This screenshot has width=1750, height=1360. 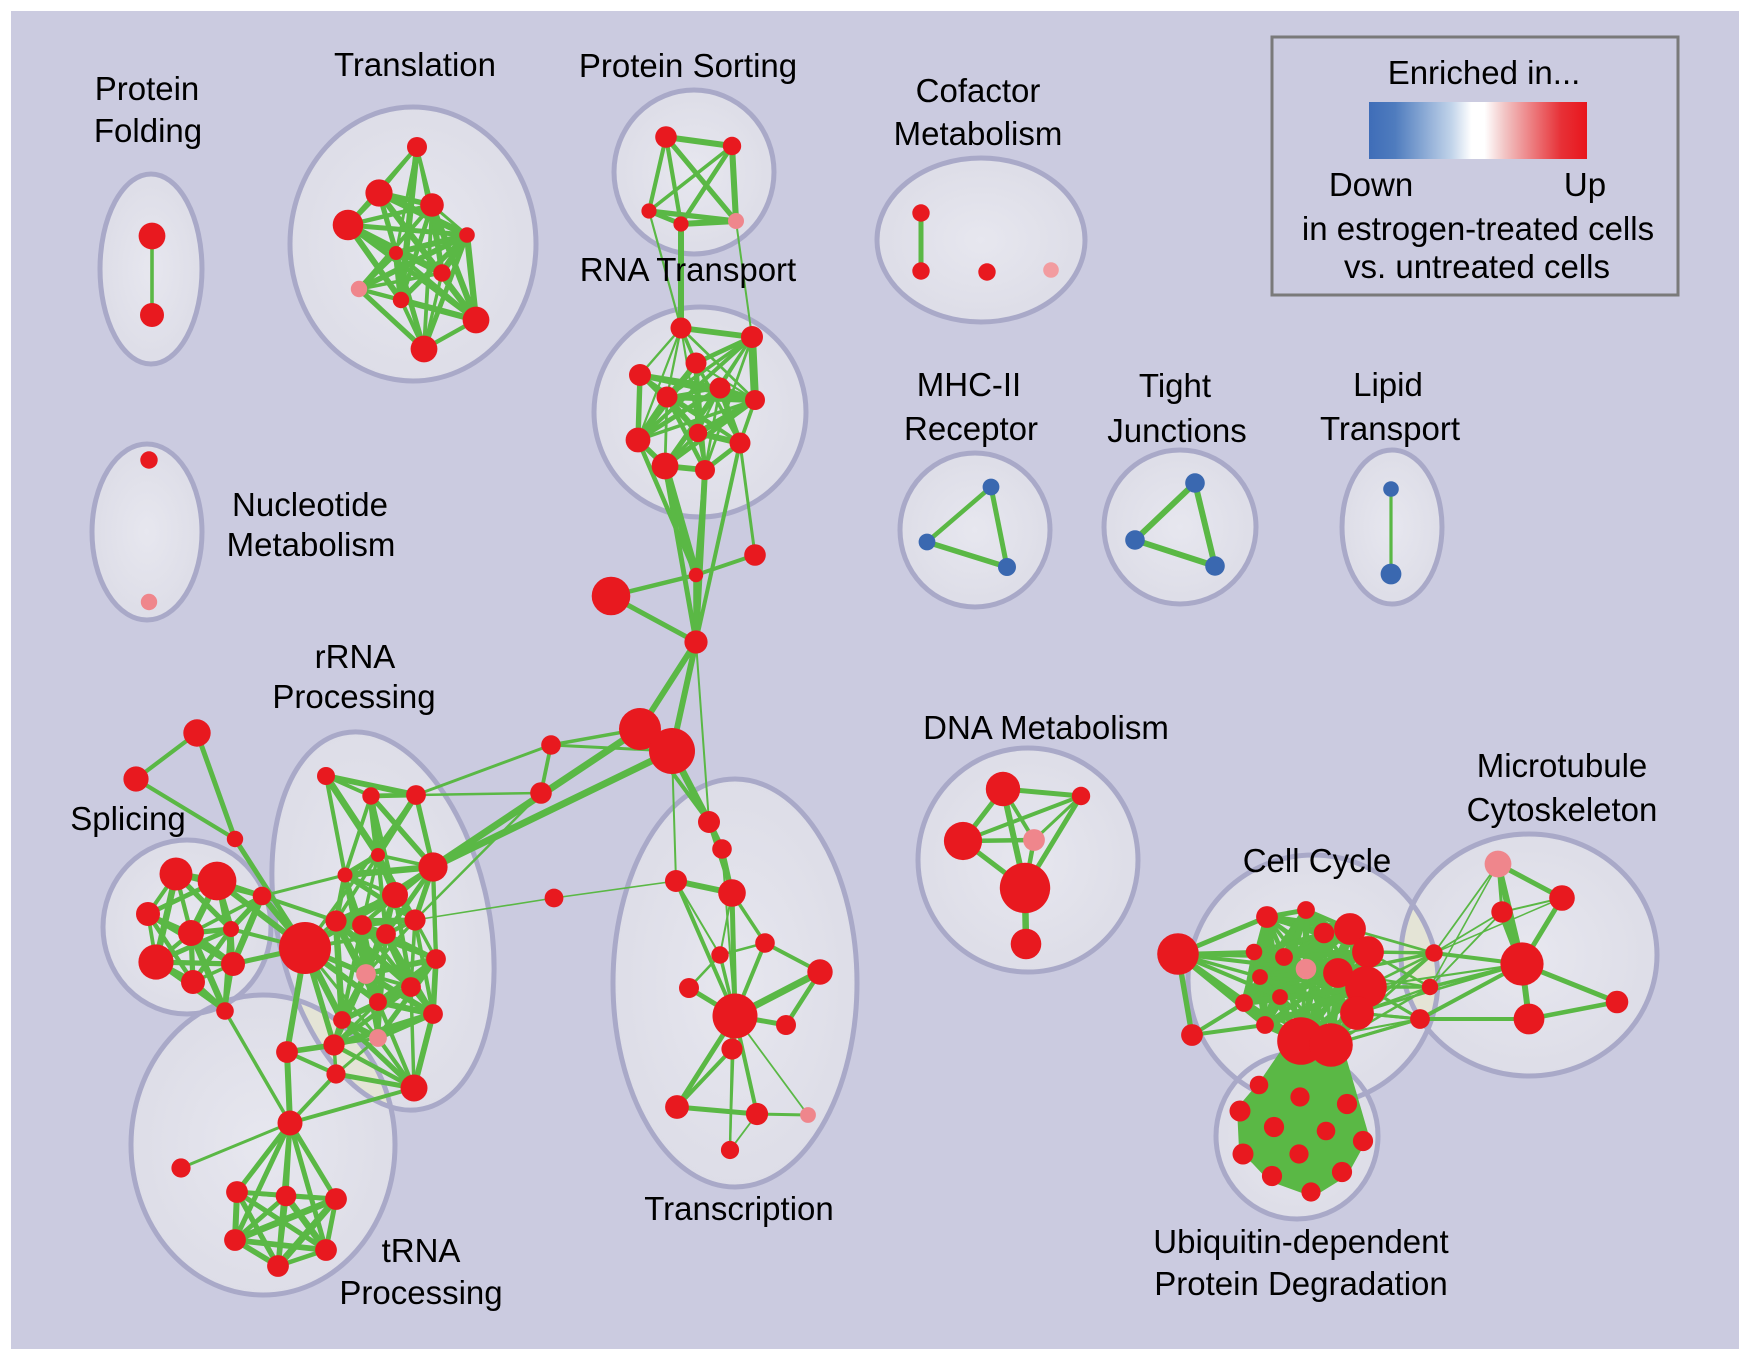 I want to click on svg-text: Receptor, so click(x=971, y=428).